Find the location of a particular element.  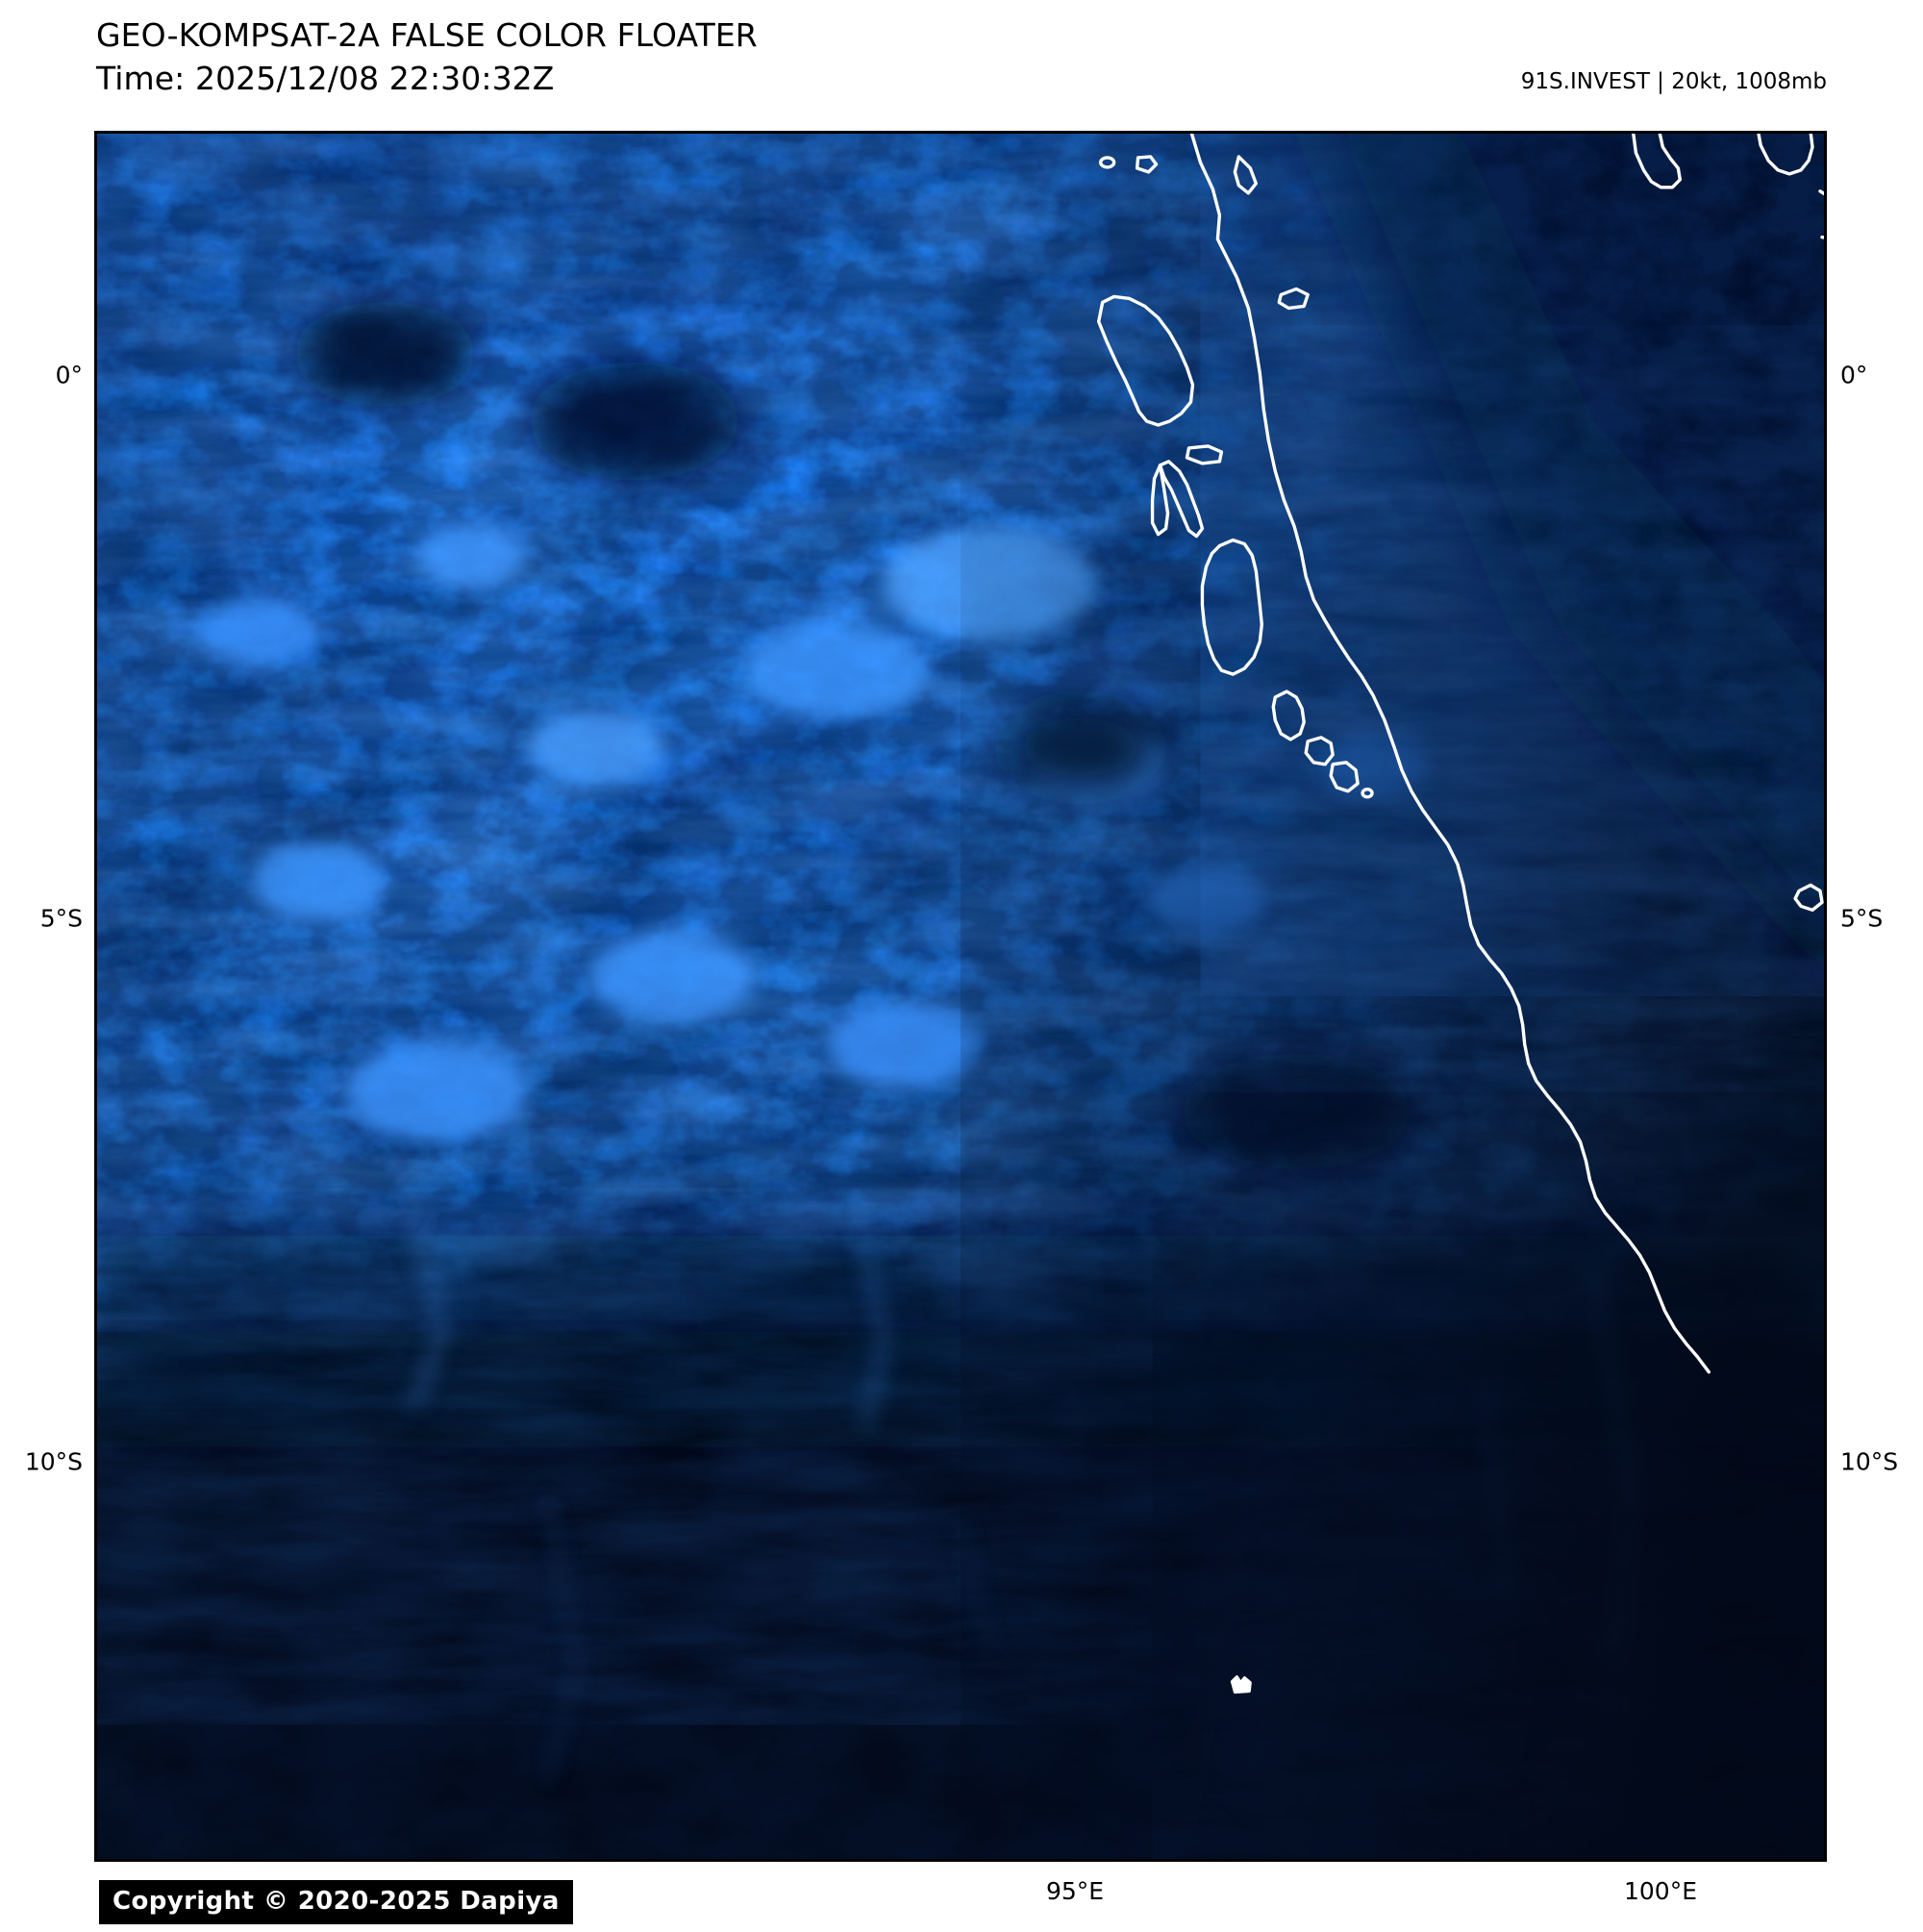

lat-tick-right-1: 5°S is located at coordinates (1862, 918).